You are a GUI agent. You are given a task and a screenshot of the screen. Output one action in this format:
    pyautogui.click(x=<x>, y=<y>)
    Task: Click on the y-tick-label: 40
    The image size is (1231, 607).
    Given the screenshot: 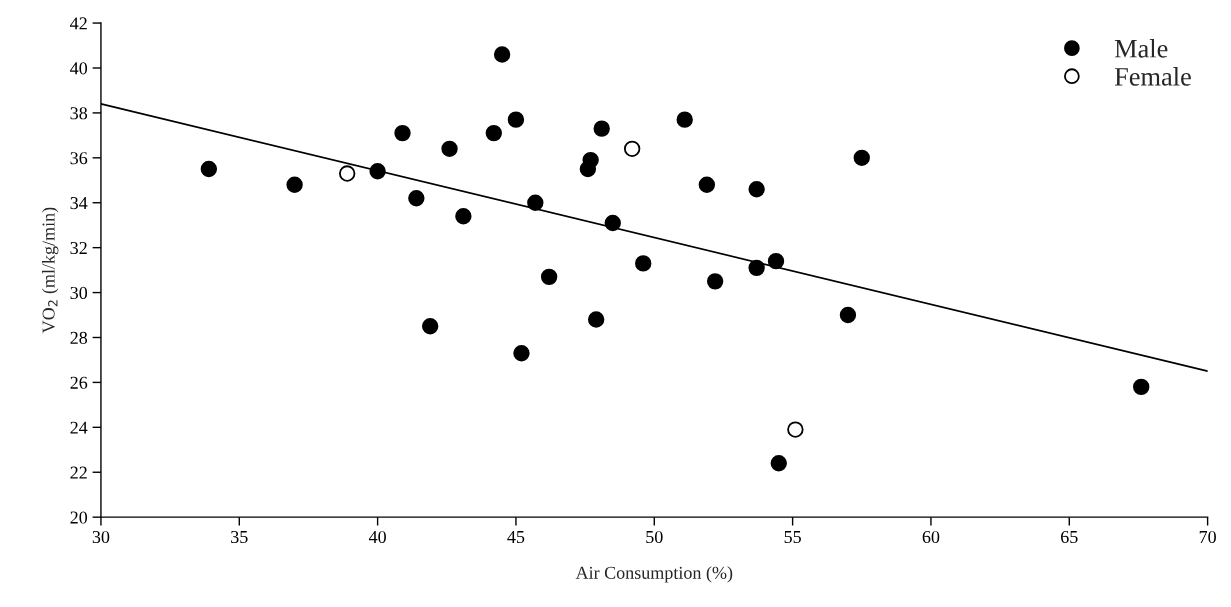 What is the action you would take?
    pyautogui.click(x=79, y=68)
    